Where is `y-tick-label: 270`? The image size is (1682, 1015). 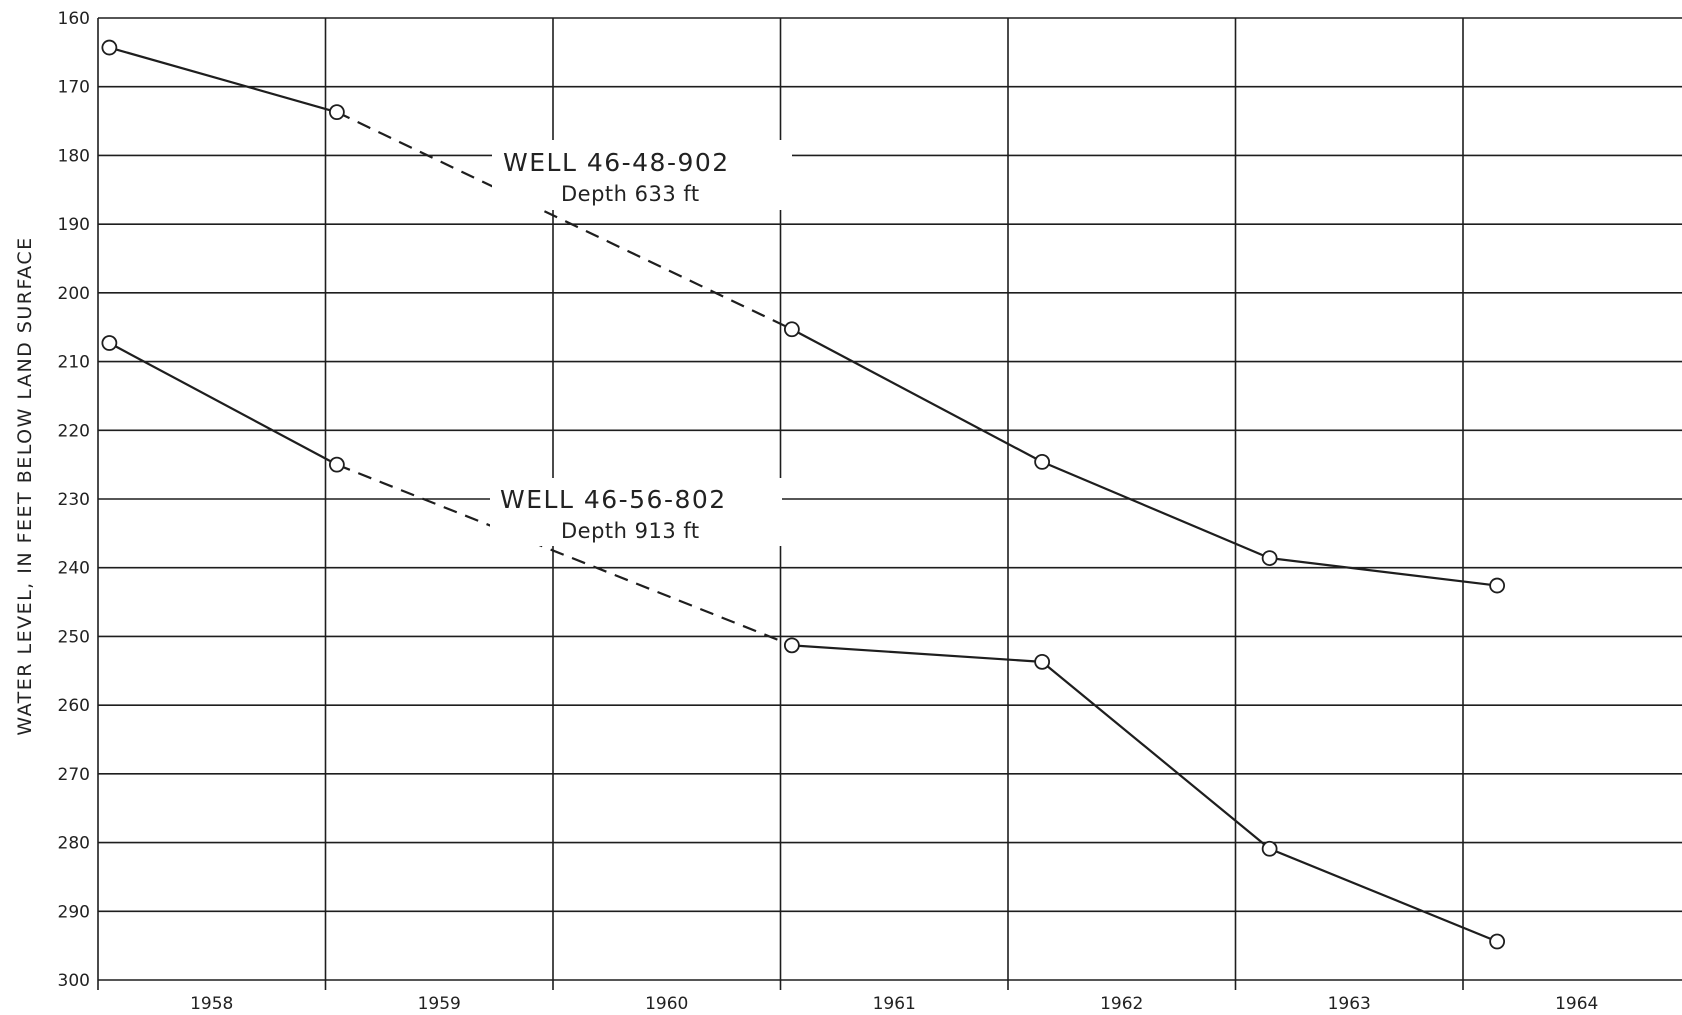 y-tick-label: 270 is located at coordinates (74, 775).